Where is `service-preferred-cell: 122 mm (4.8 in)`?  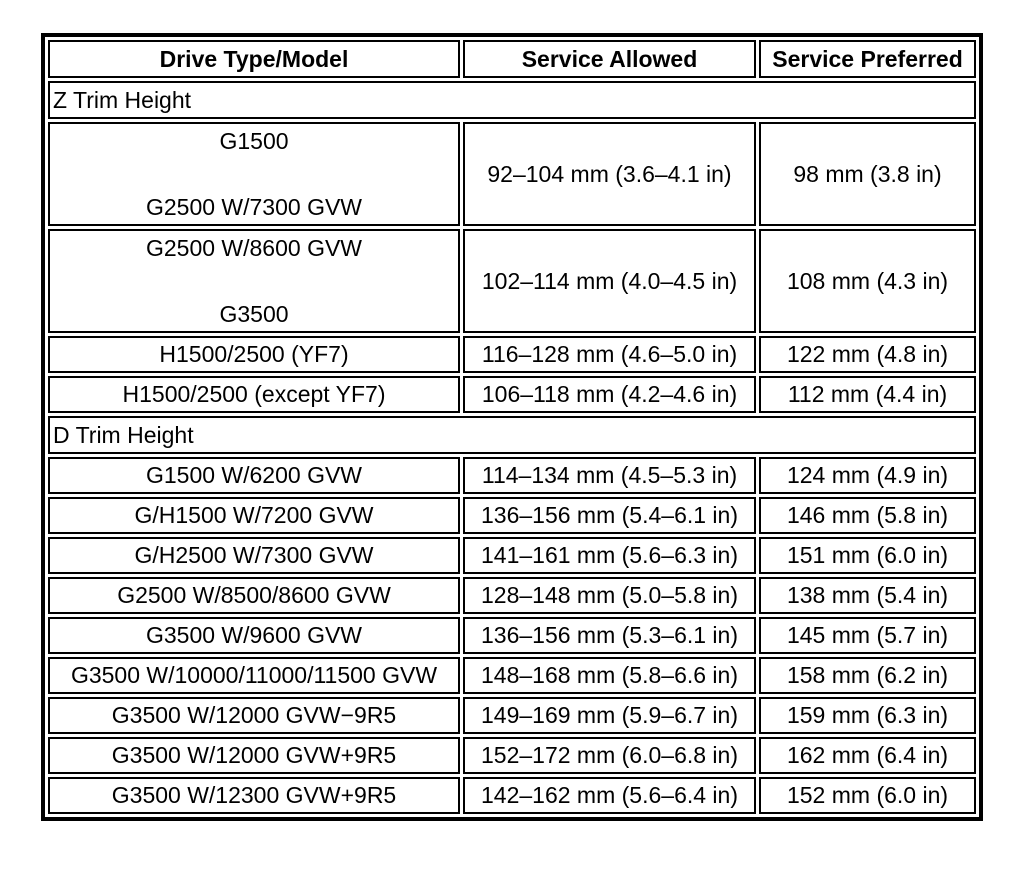
service-preferred-cell: 122 mm (4.8 in) is located at coordinates (867, 354).